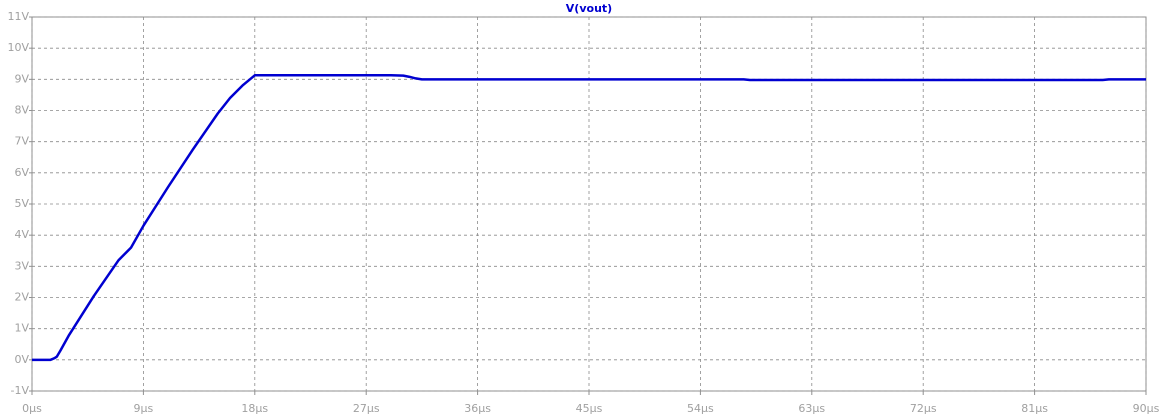  I want to click on x-tick-label: 45µs, so click(589, 408).